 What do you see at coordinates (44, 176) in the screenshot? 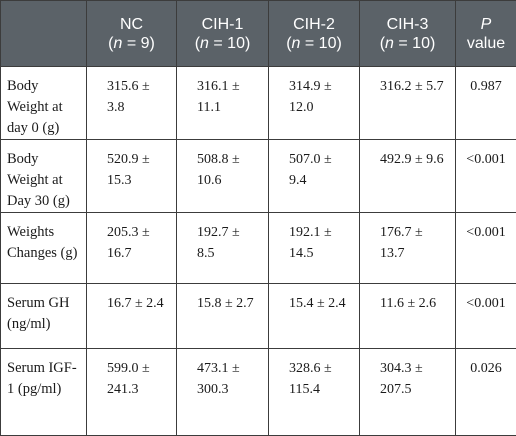
I see `row-label: Body Weight at Day 30 (g)` at bounding box center [44, 176].